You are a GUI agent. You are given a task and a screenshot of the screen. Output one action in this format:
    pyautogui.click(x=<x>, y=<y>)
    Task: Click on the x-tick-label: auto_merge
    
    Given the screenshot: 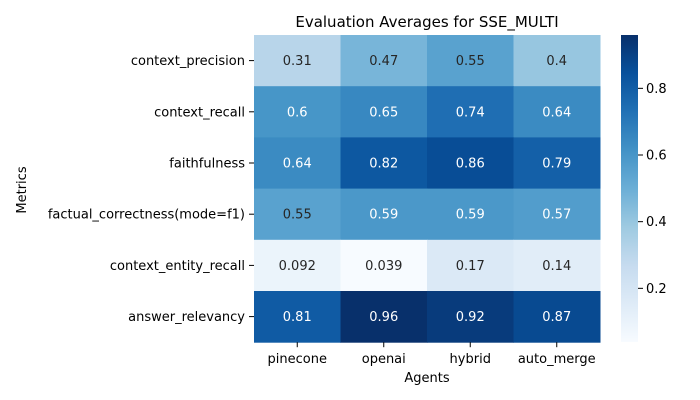 What is the action you would take?
    pyautogui.click(x=557, y=359)
    